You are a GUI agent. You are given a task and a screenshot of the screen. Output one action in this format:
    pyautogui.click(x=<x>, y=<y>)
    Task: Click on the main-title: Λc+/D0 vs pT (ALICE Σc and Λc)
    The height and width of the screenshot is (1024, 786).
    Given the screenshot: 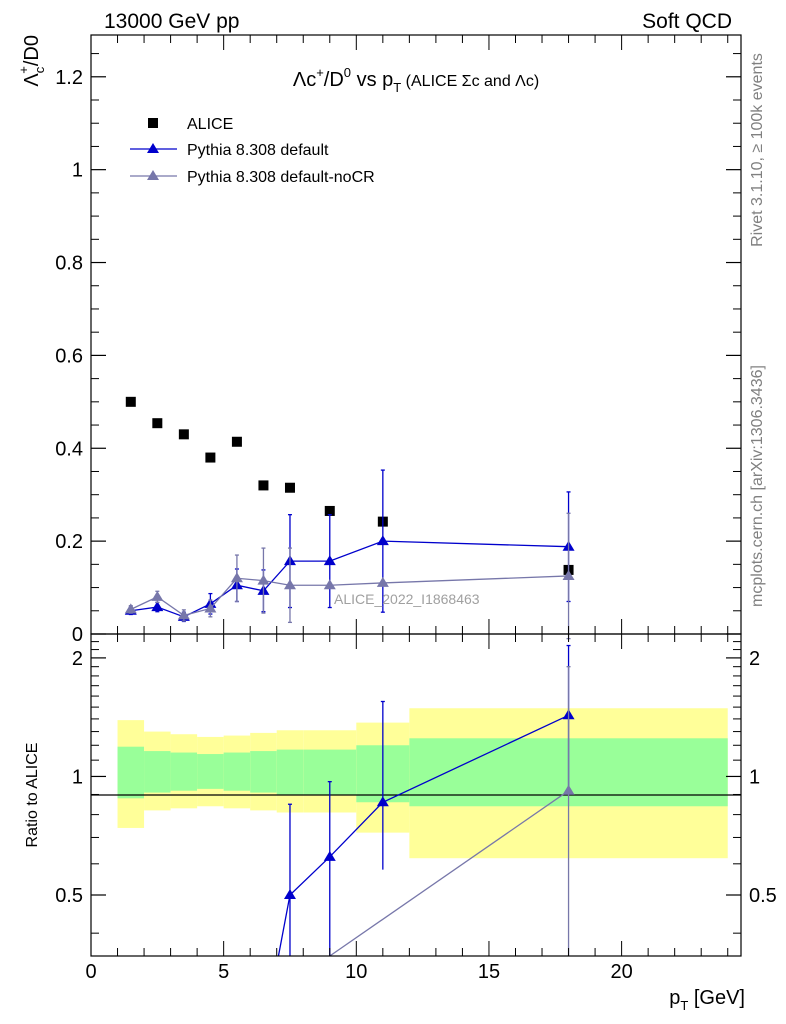 What is the action you would take?
    pyautogui.click(x=416, y=80)
    